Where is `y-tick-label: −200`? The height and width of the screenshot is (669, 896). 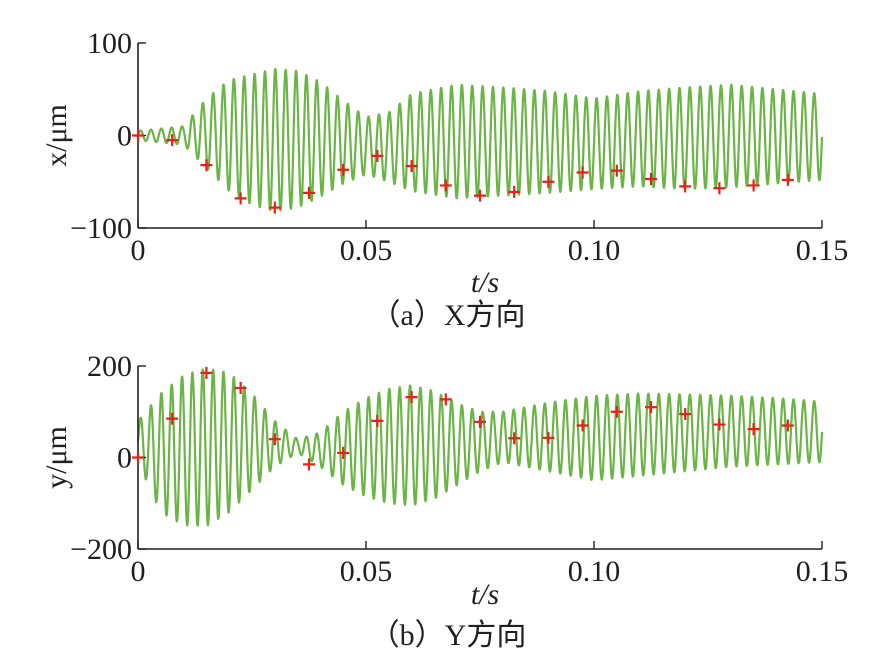 y-tick-label: −200 is located at coordinates (101, 549).